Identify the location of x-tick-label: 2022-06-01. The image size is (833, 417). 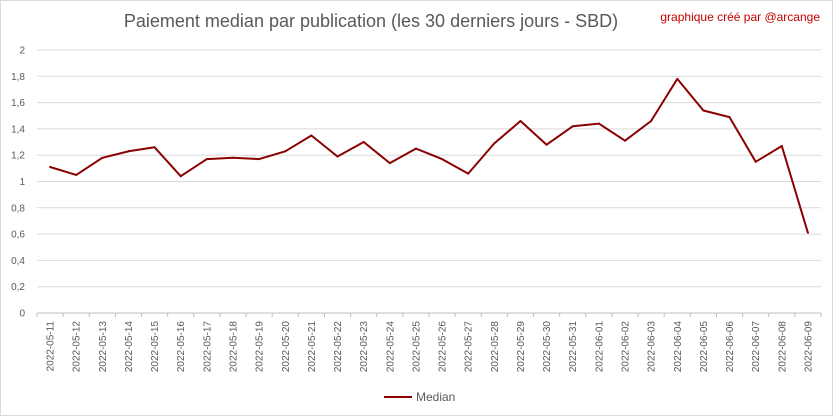
(599, 347).